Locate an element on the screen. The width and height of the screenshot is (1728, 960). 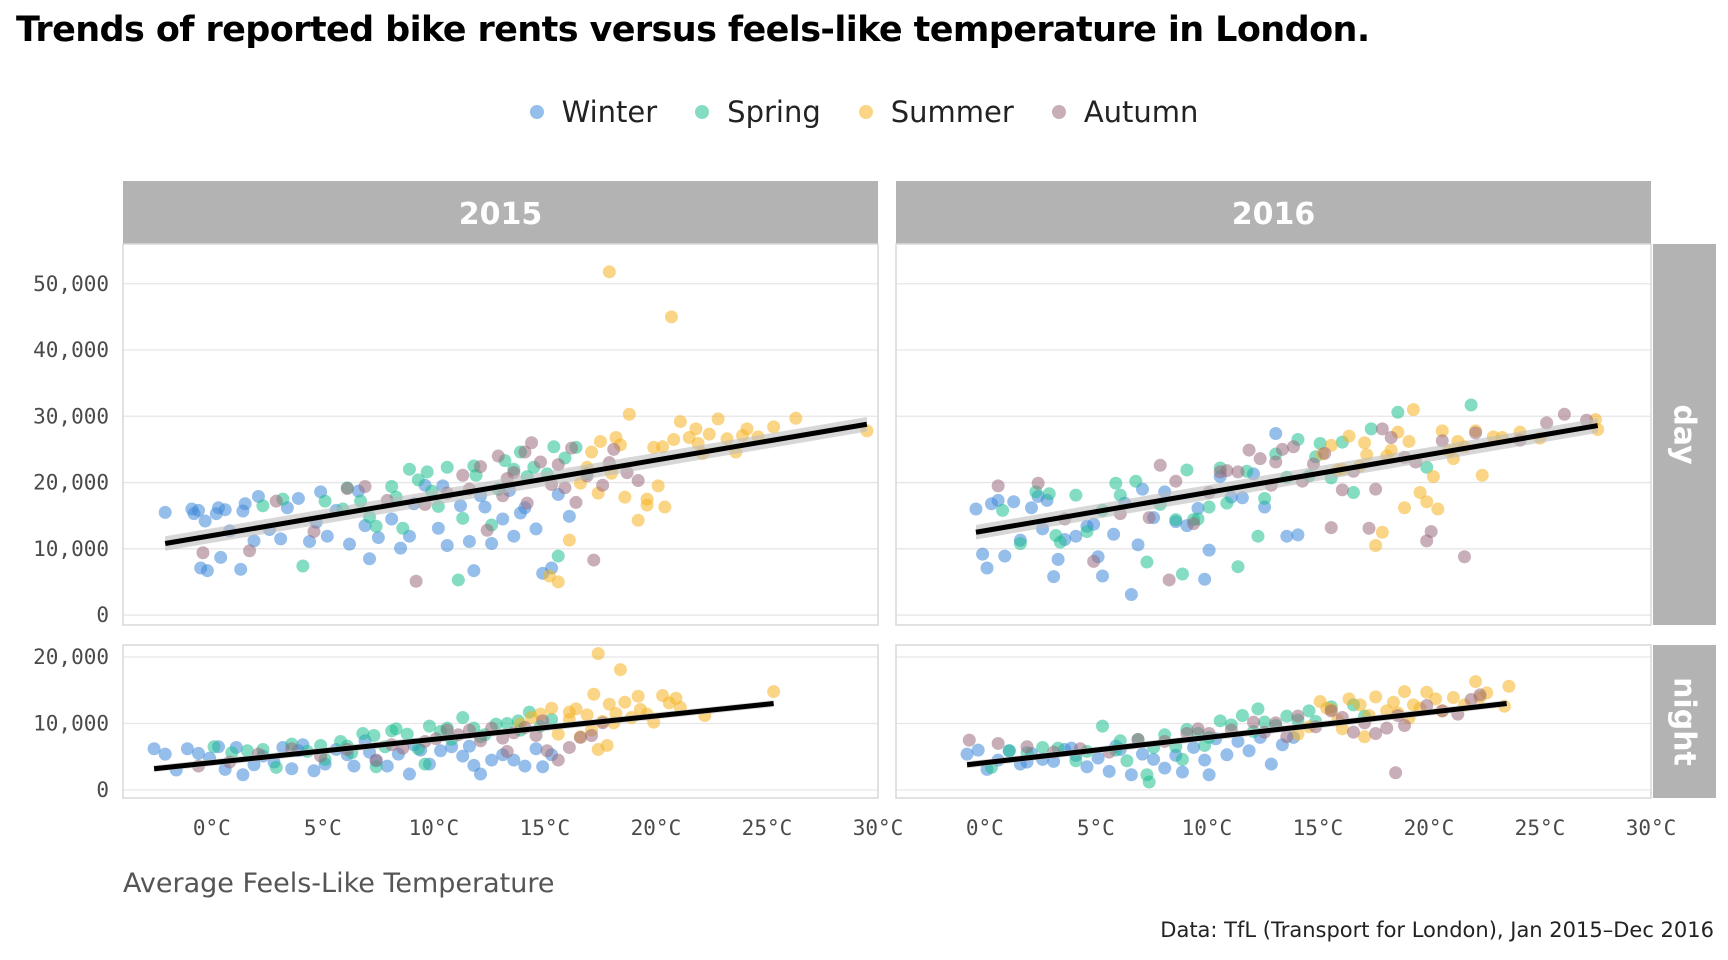
legend-item-summer: Summer is located at coordinates (936, 112).